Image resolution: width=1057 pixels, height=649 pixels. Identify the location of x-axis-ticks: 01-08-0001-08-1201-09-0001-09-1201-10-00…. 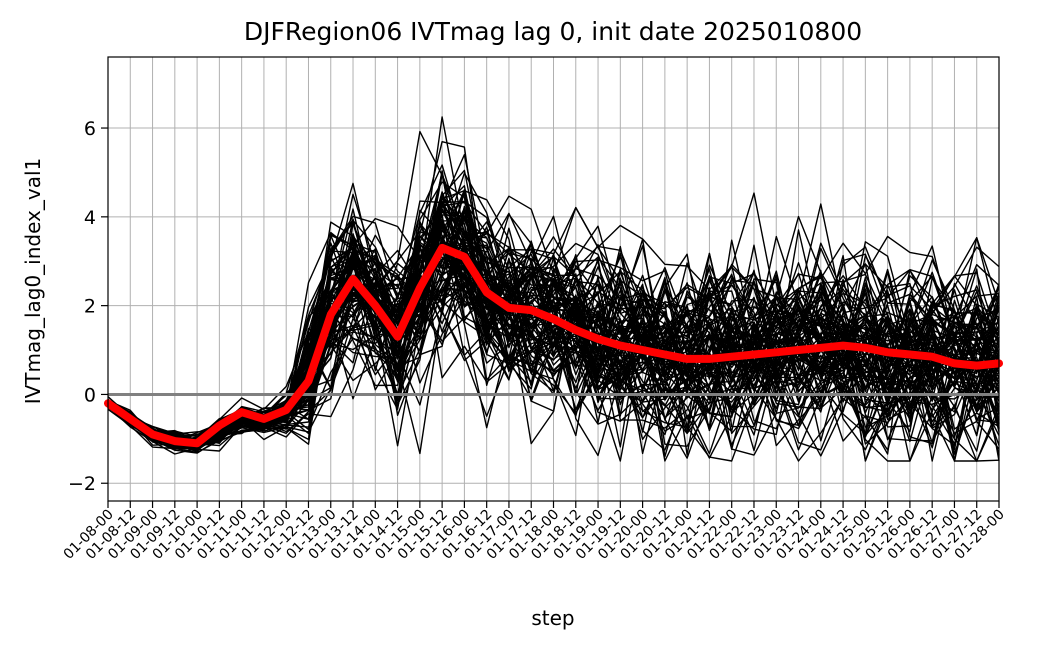
(534, 532).